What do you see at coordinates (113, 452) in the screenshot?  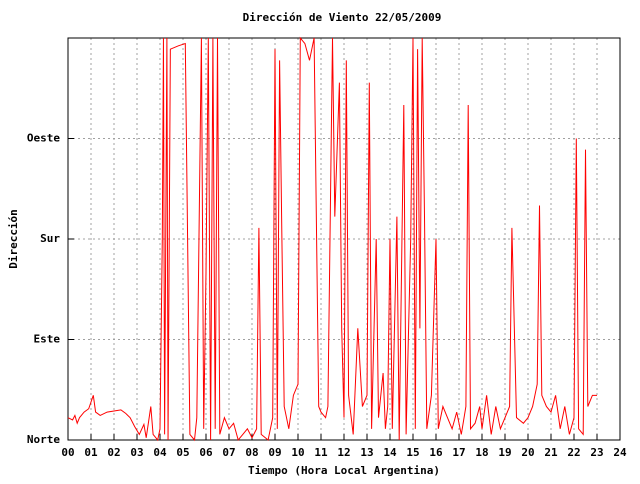 I see `x-tick-label: 02` at bounding box center [113, 452].